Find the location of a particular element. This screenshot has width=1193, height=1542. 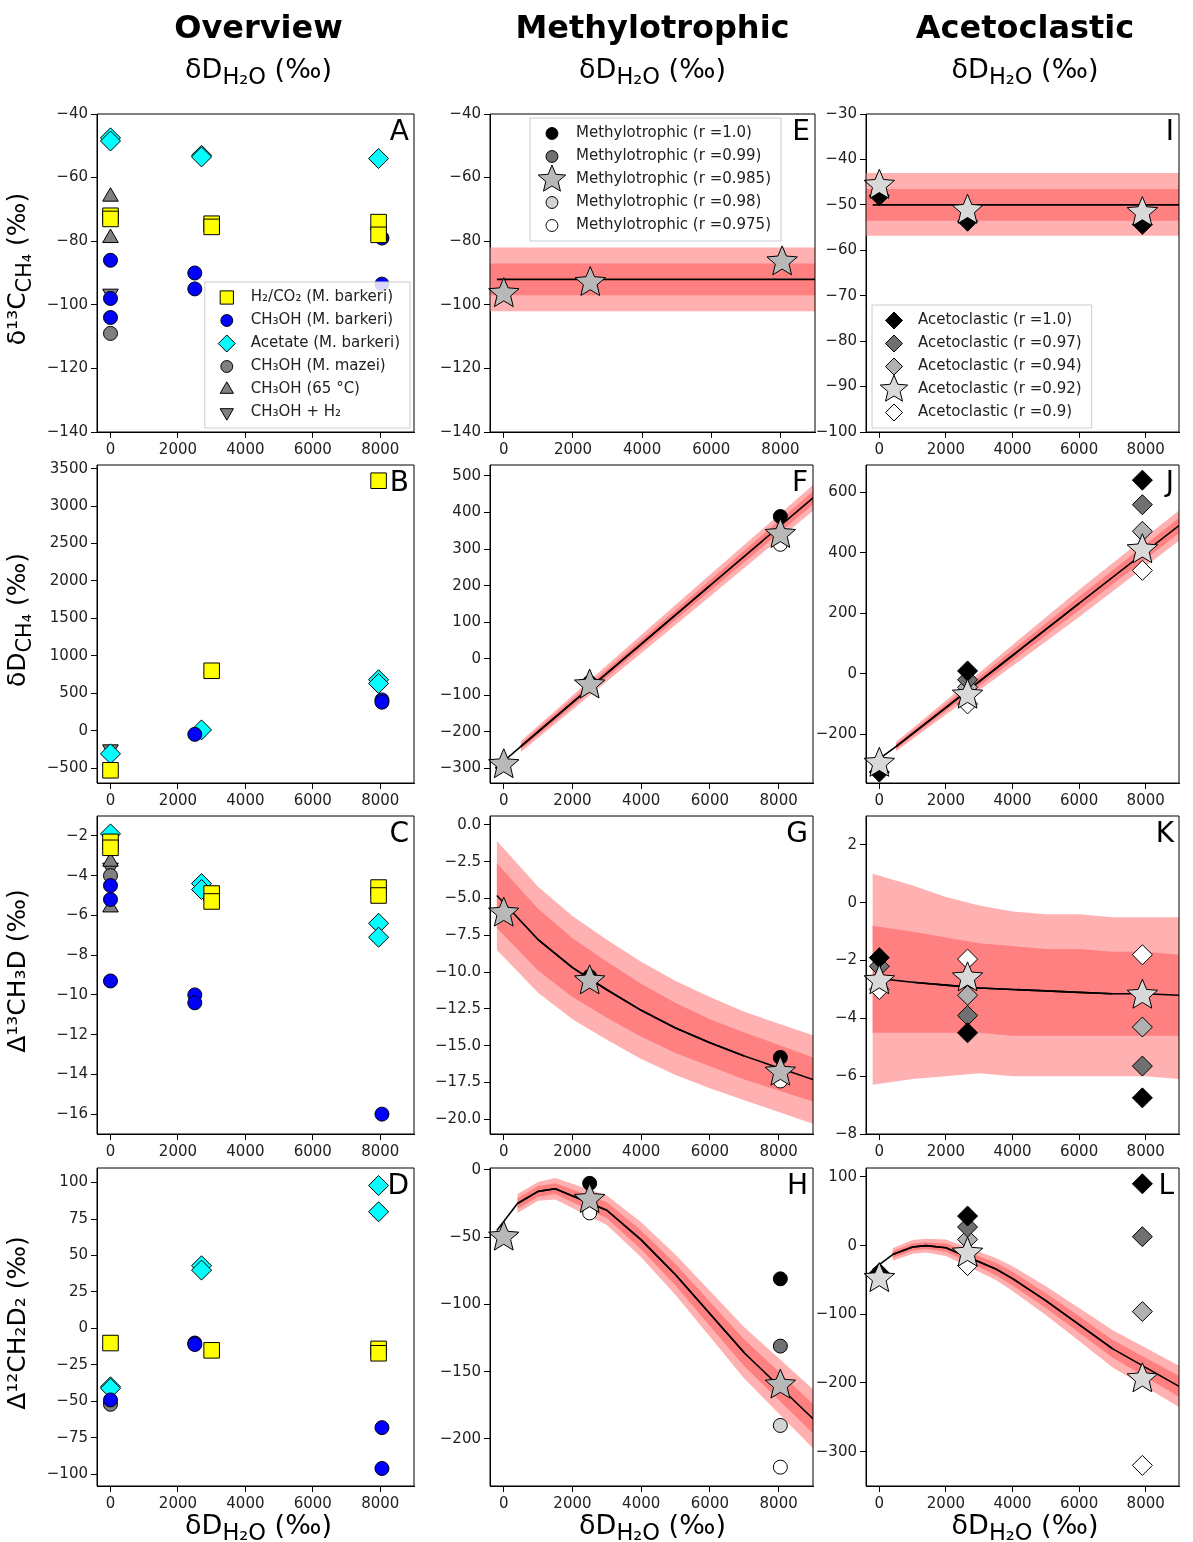

legend-label: Methylotrophic (r =0.98) is located at coordinates (668, 201).